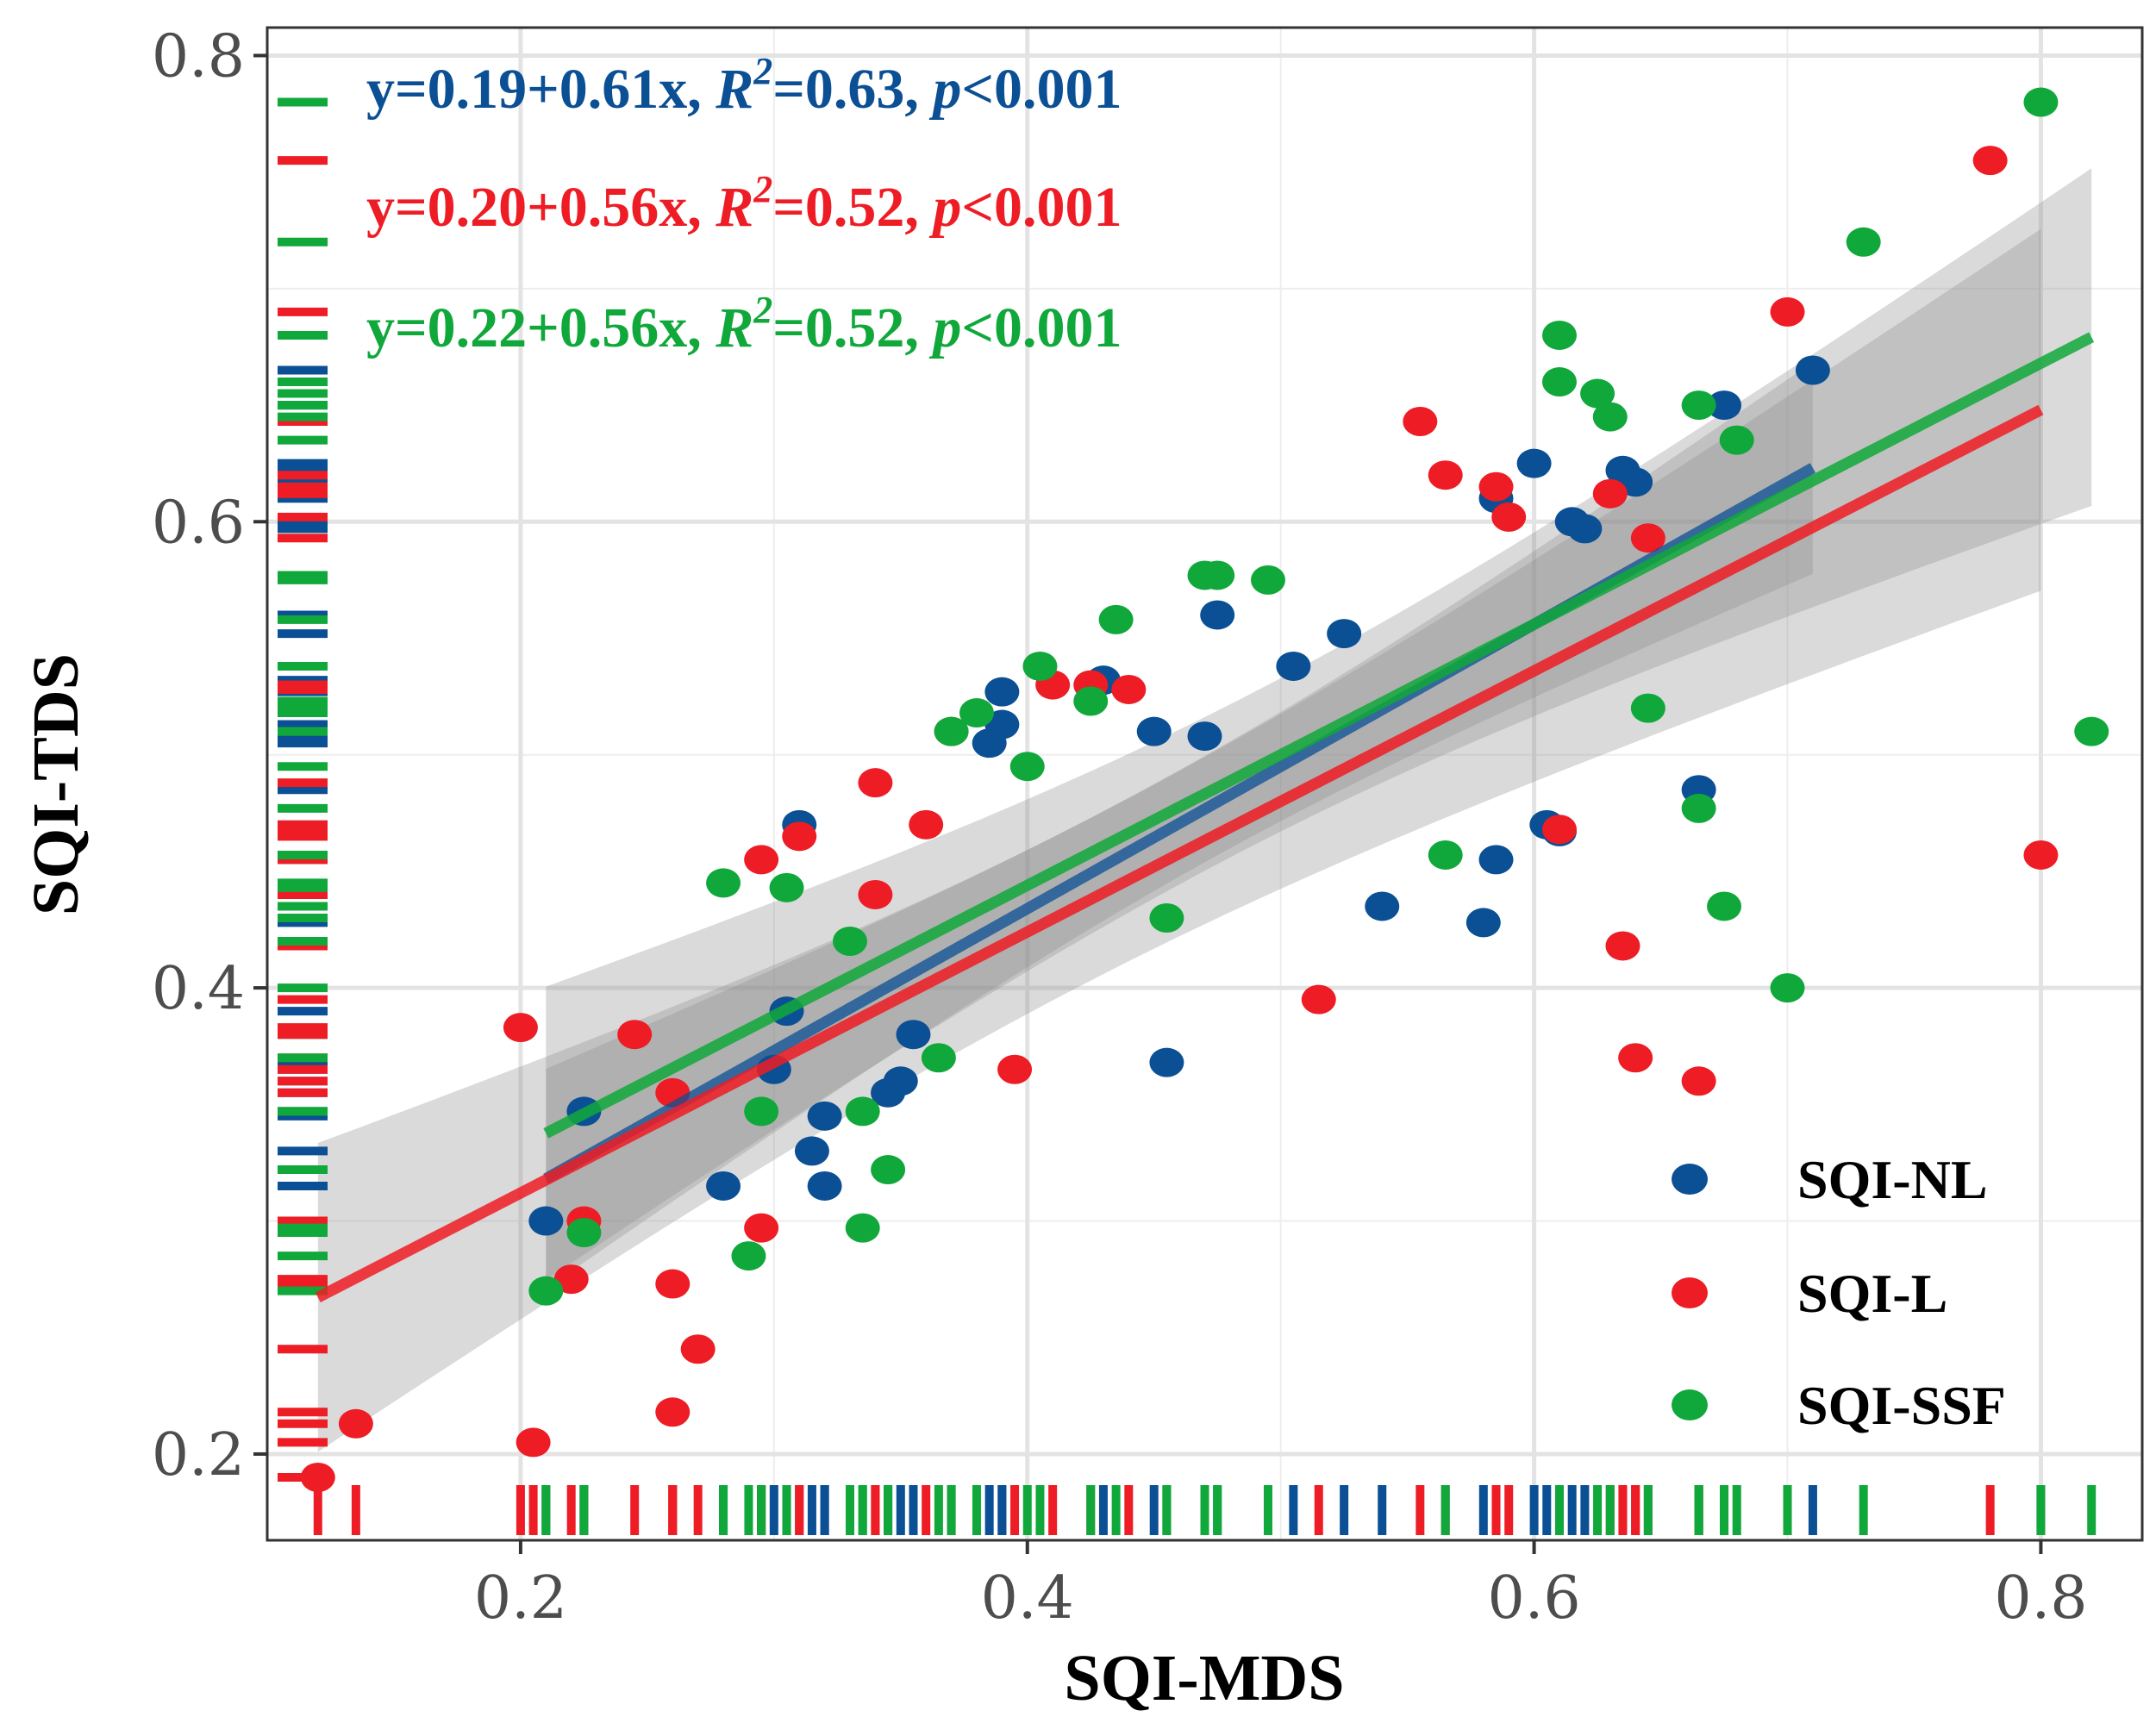  What do you see at coordinates (2040, 1598) in the screenshot?
I see `x-tick-label-3: 0.8` at bounding box center [2040, 1598].